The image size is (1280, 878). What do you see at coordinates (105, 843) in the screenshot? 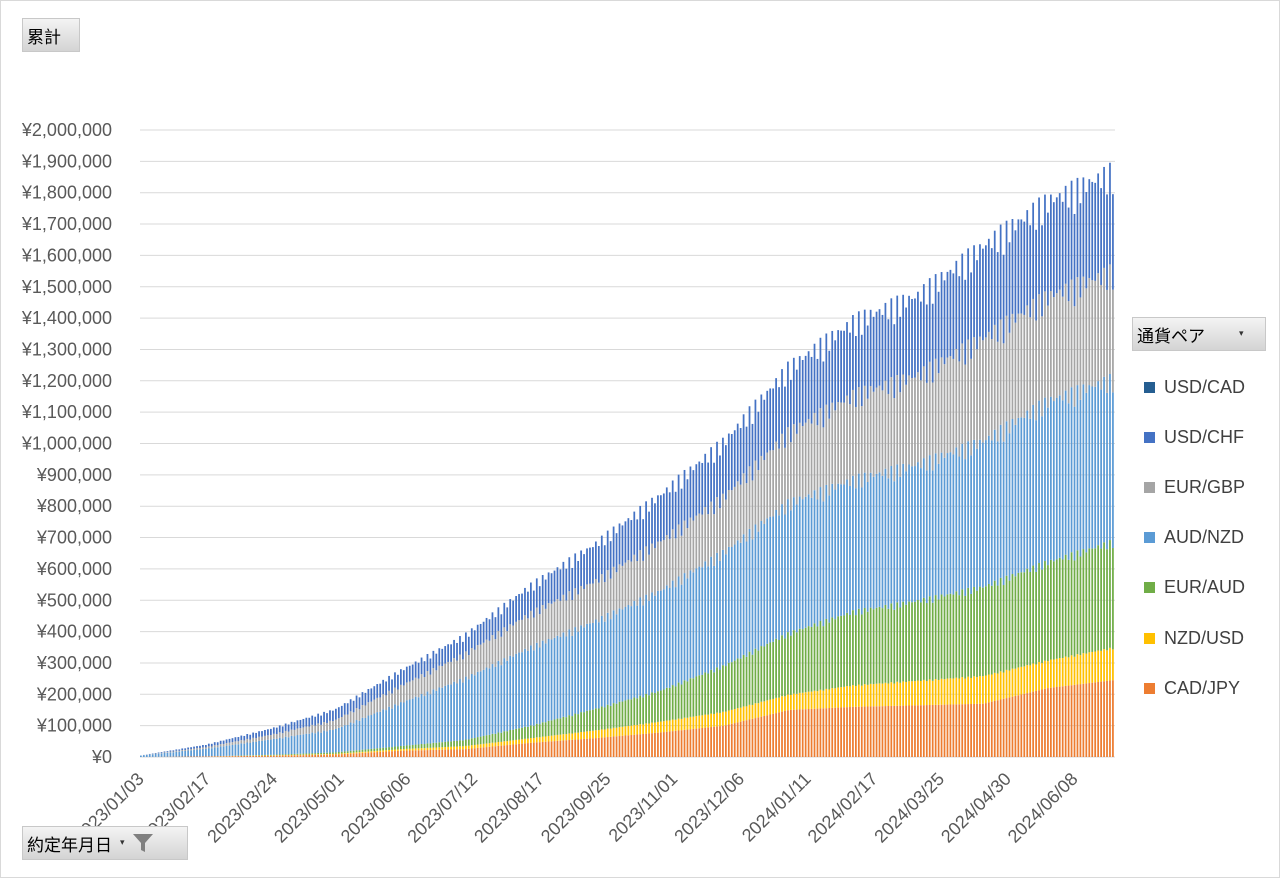
I see `axis-field-button: 約定年月日 ▾` at bounding box center [105, 843].